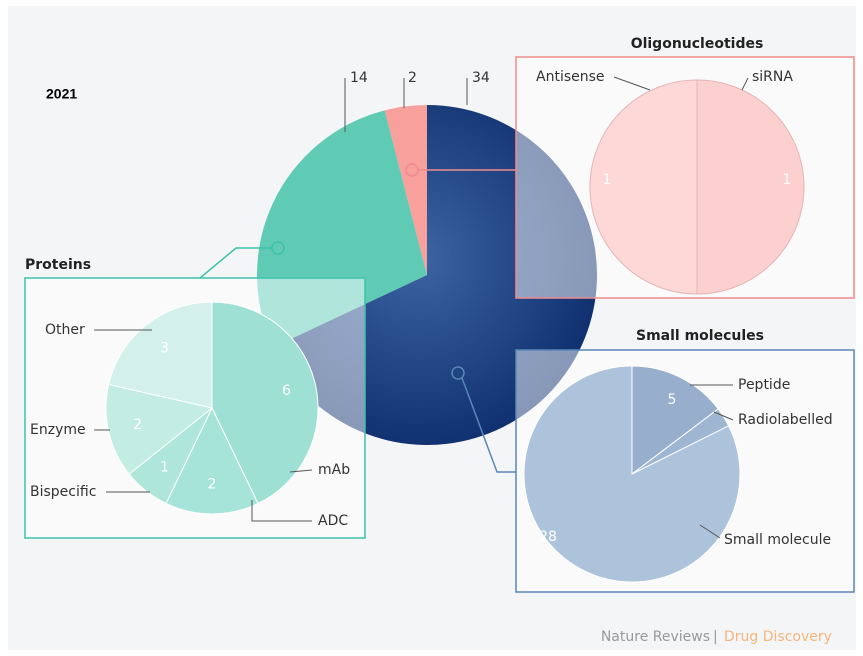 The height and width of the screenshot is (656, 863). I want to click on panel-title: Proteins, so click(58, 265).